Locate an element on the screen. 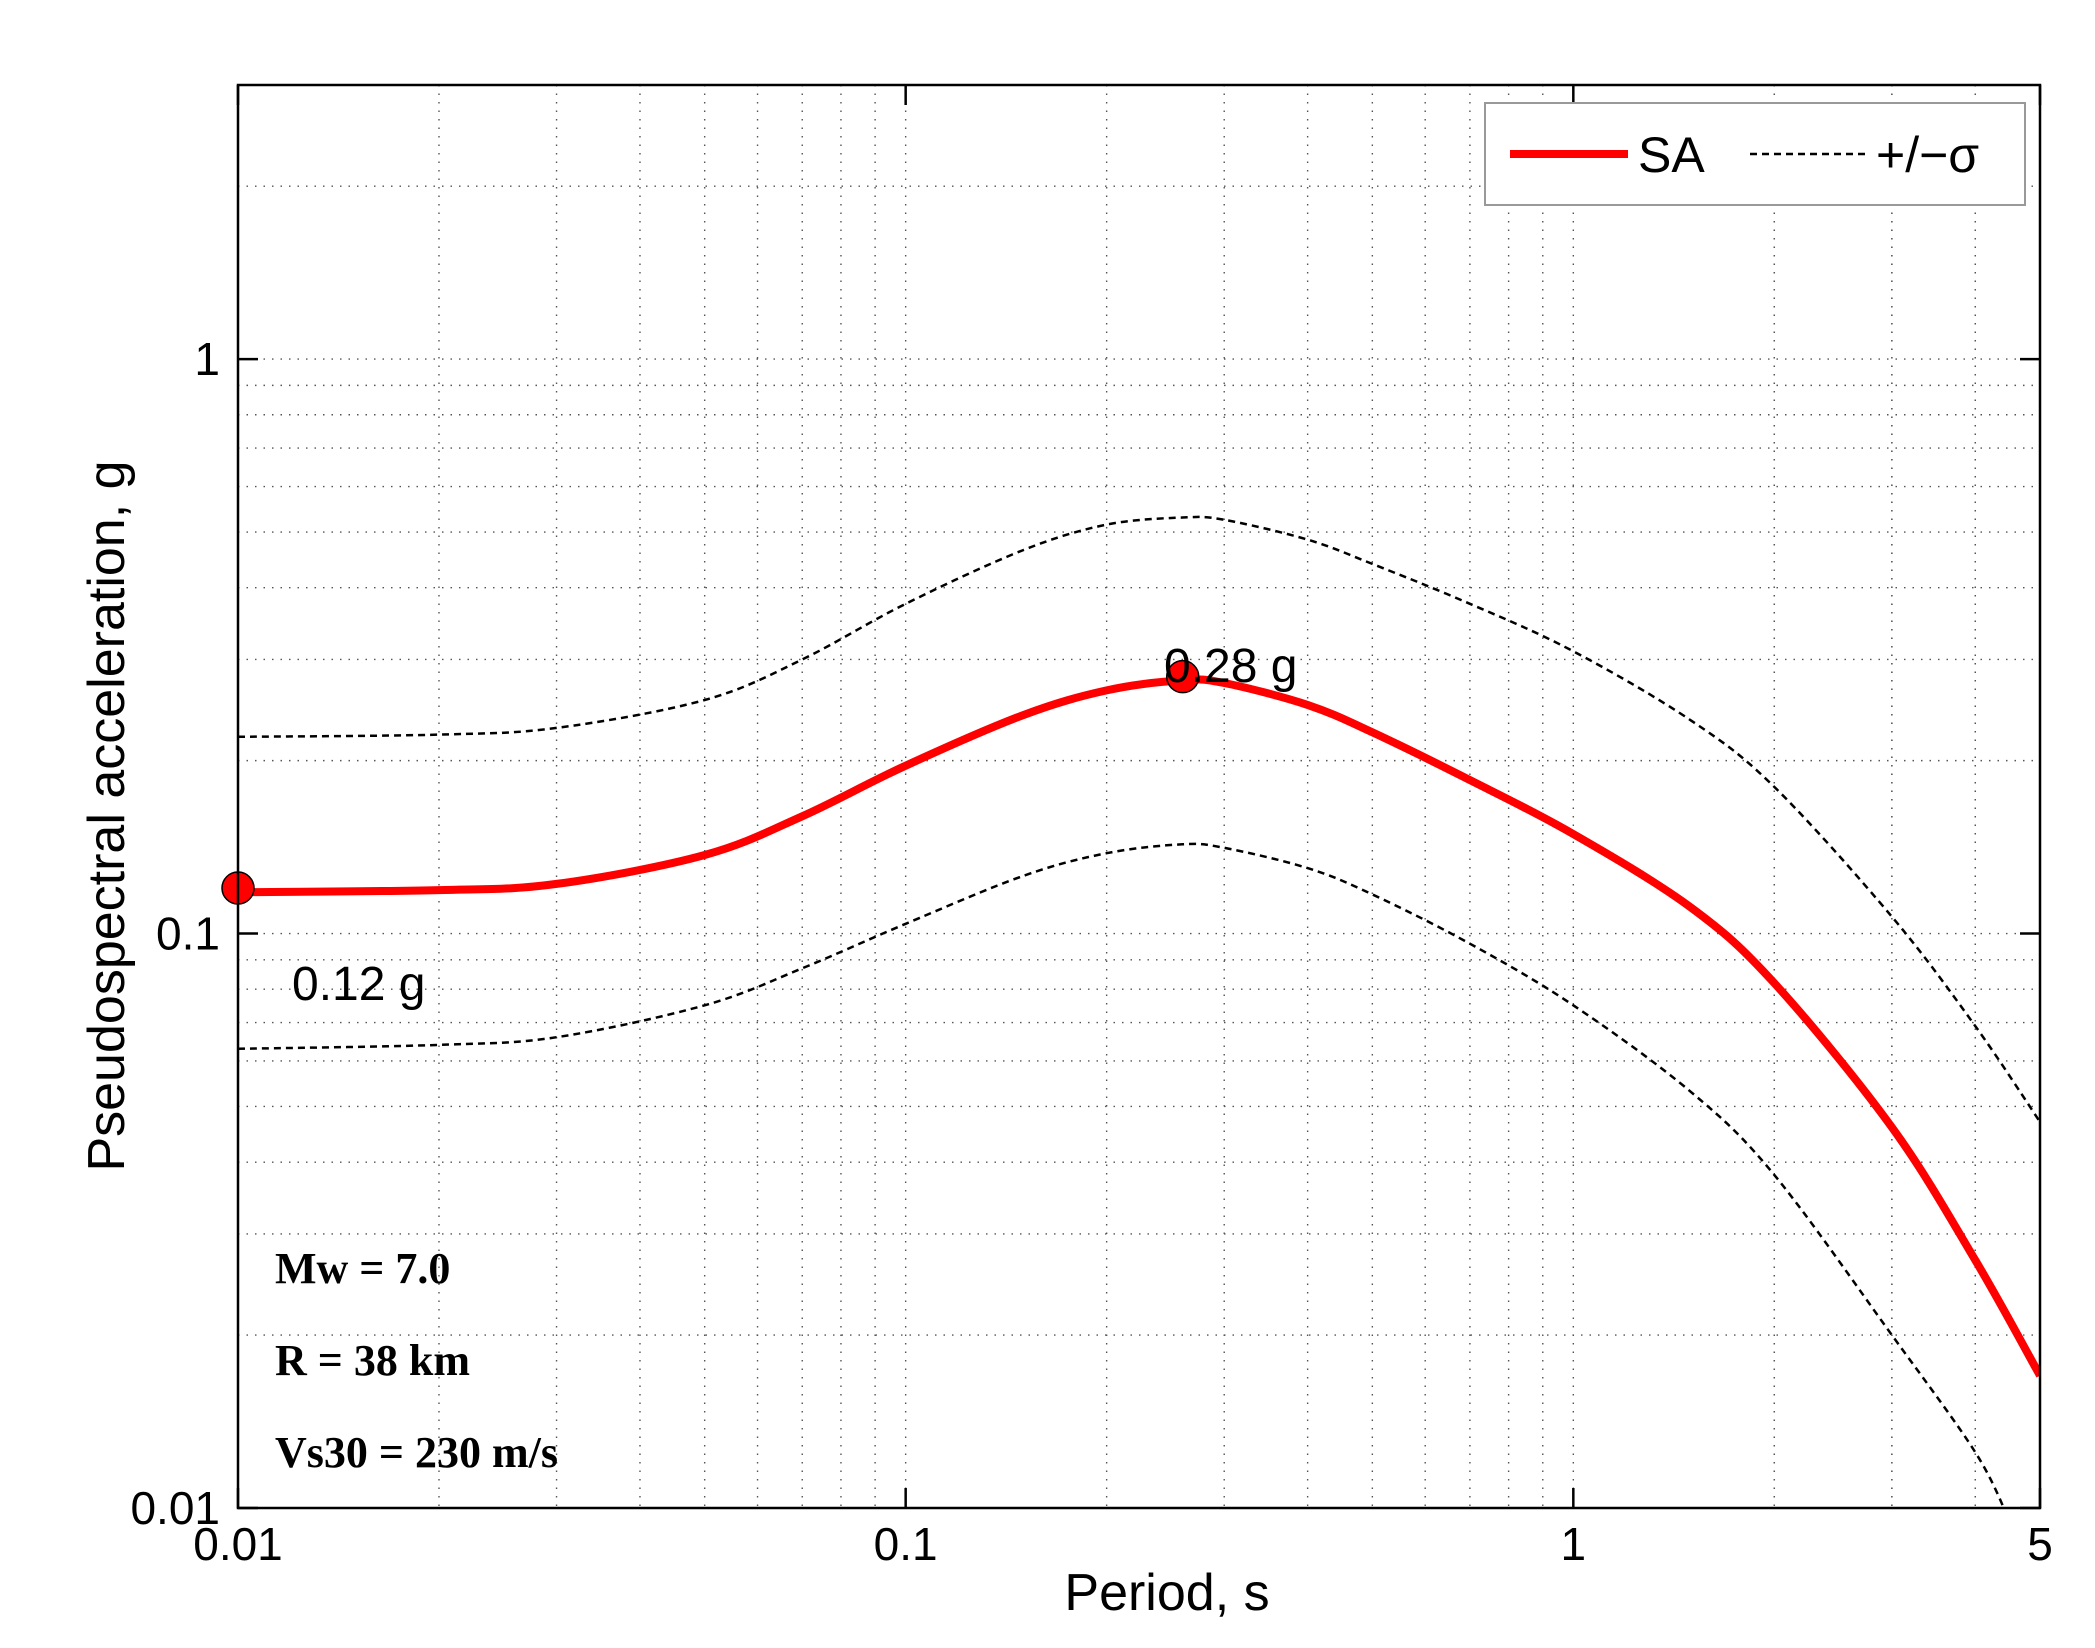 The height and width of the screenshot is (1648, 2095). legend-label-sigma: +/−σ is located at coordinates (1927, 155).